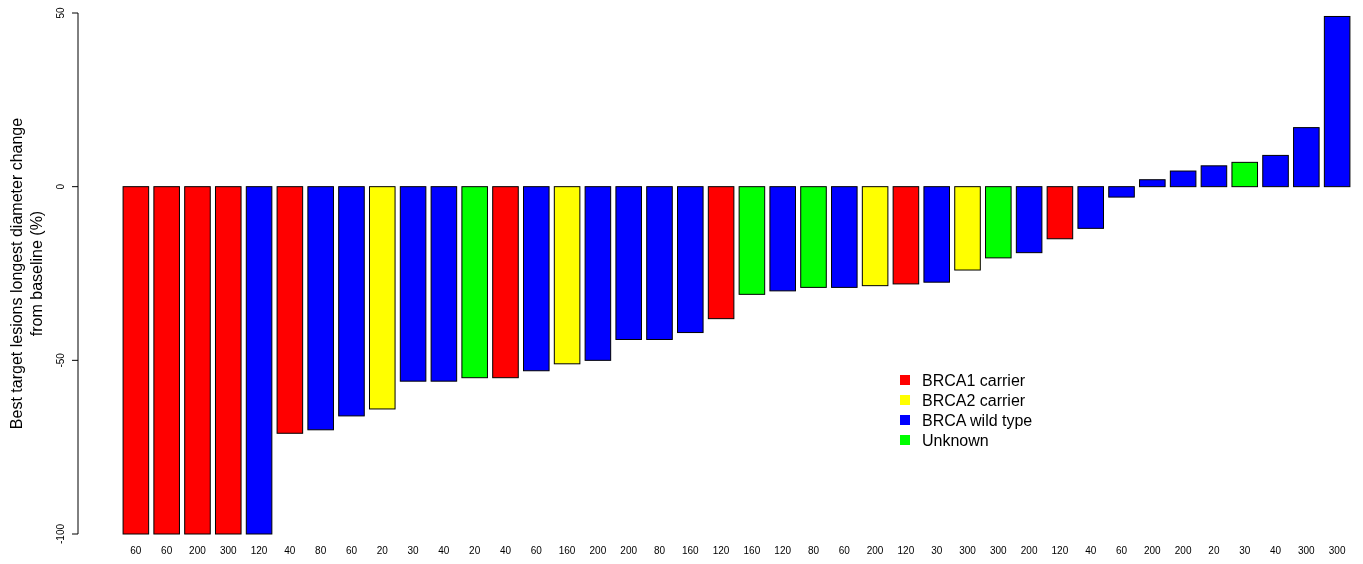 The image size is (1363, 564). What do you see at coordinates (60, 360) in the screenshot?
I see `y-tick-label: -50` at bounding box center [60, 360].